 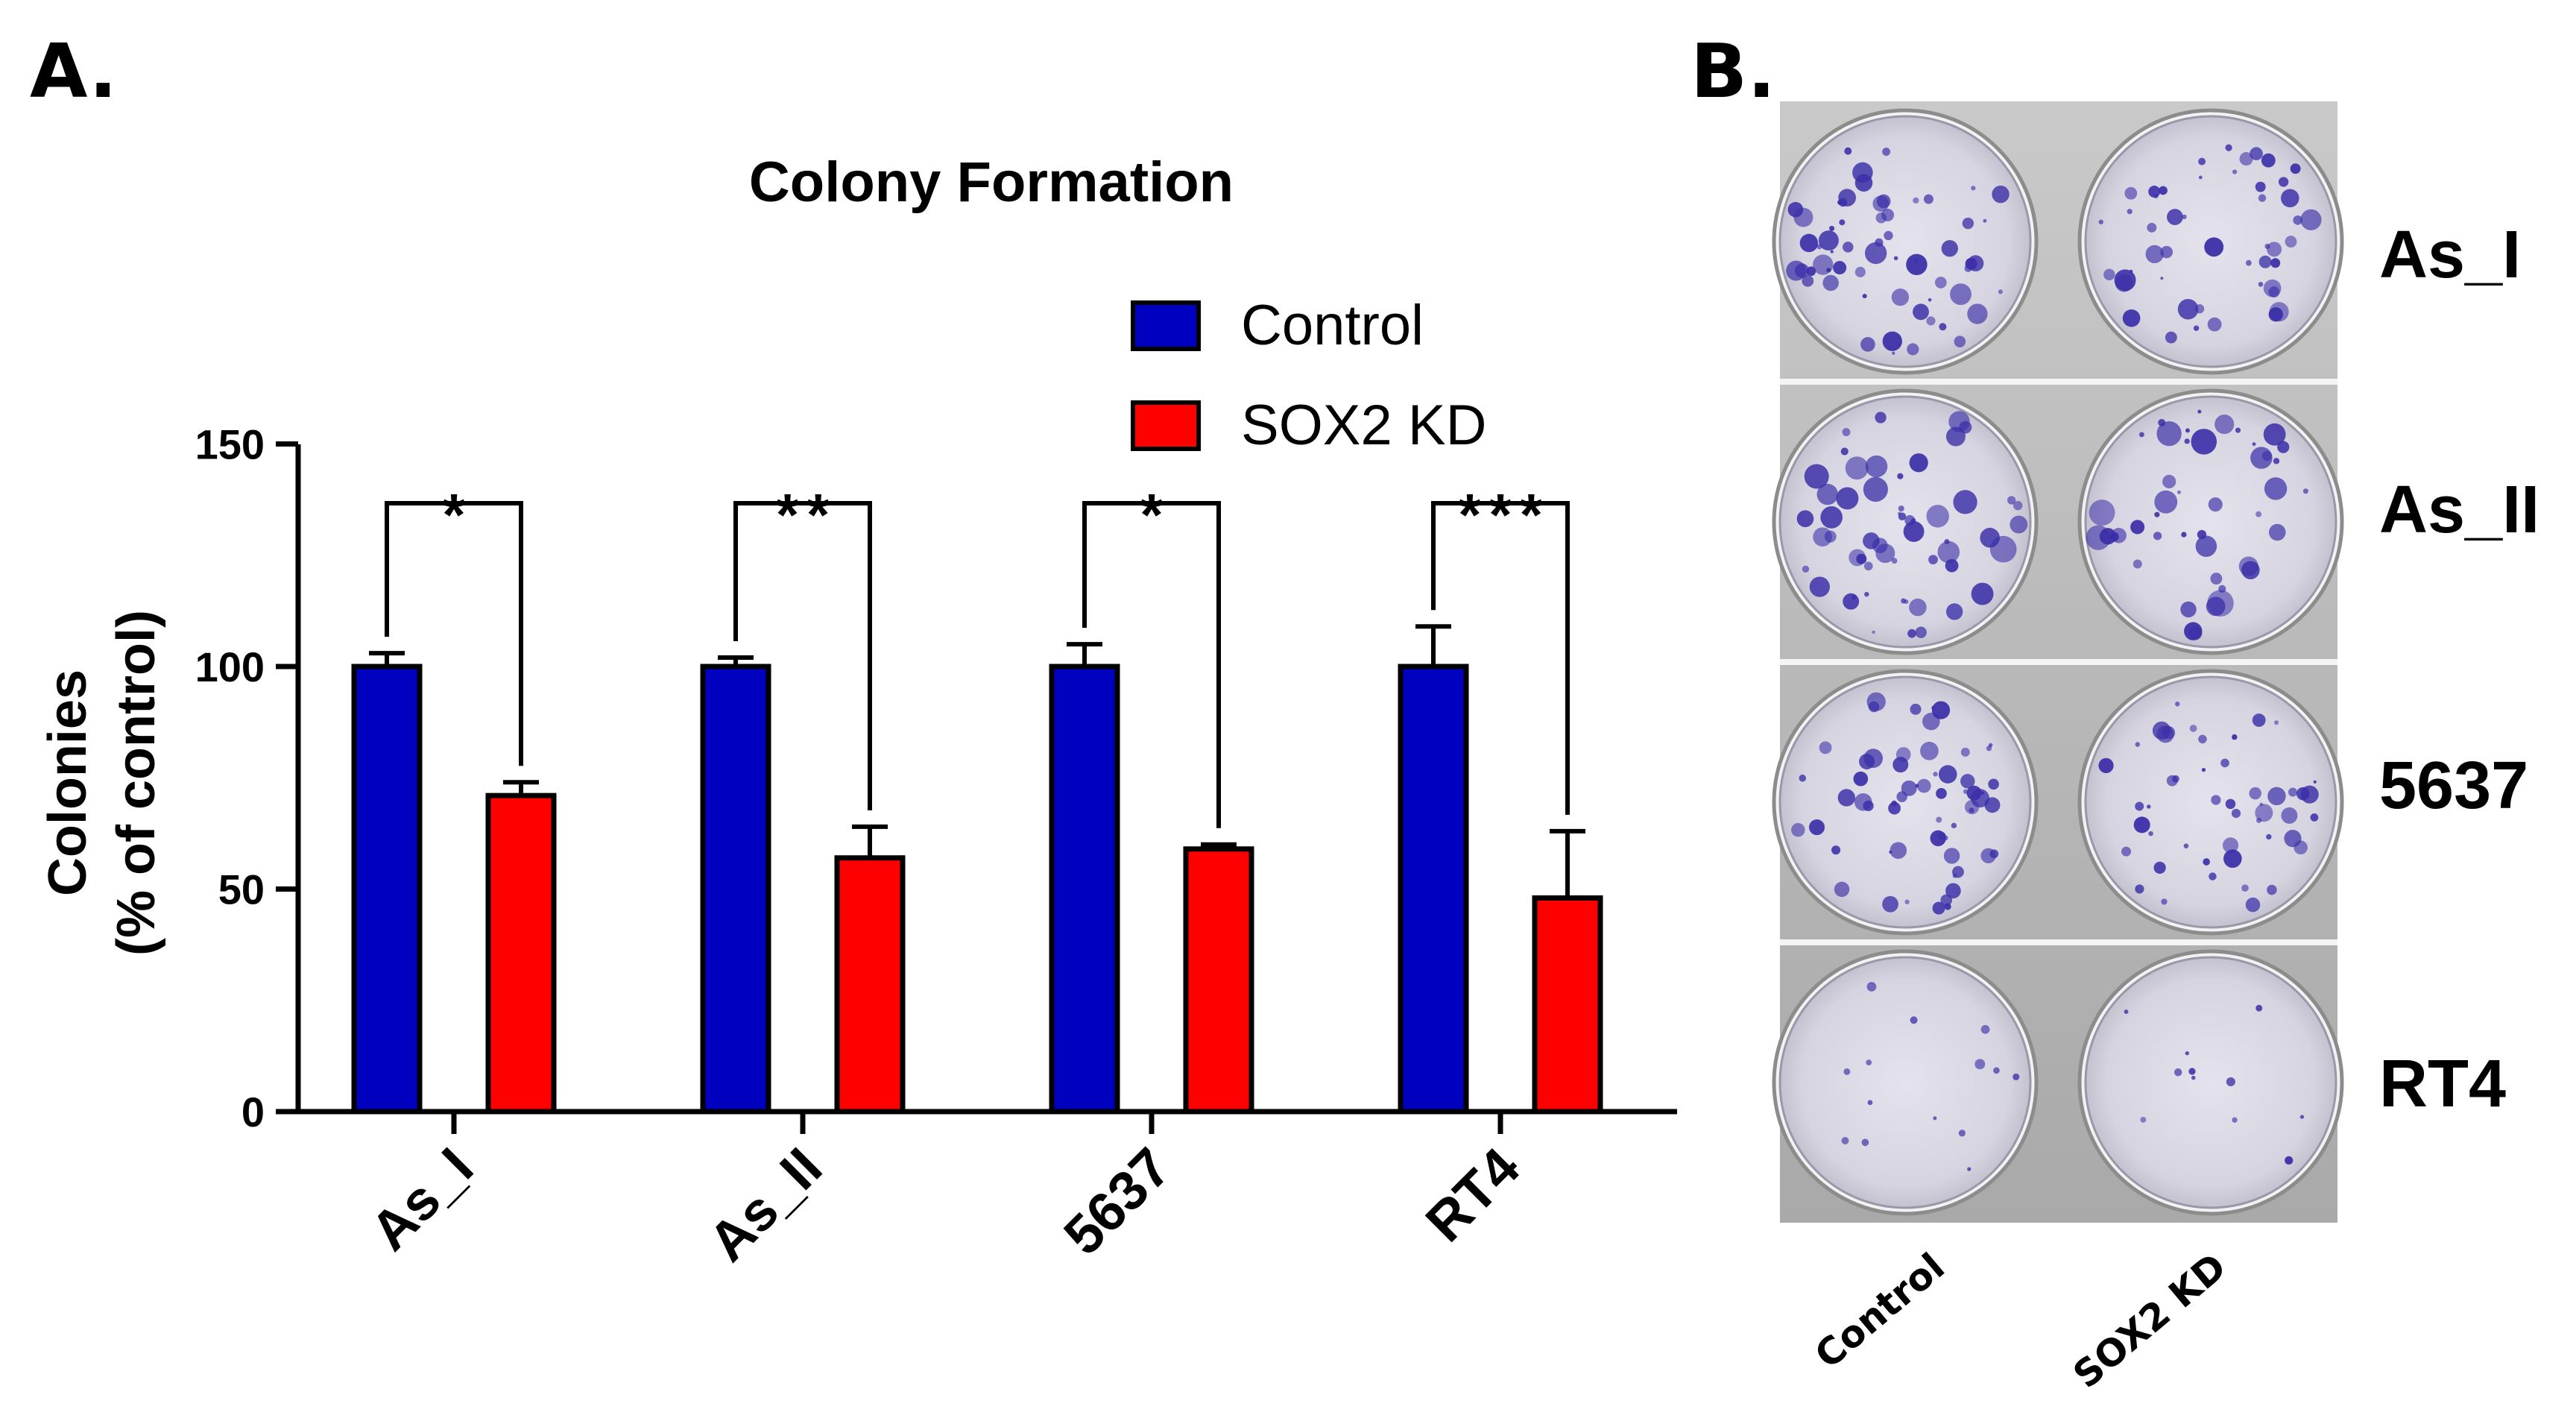 I want to click on significance-label-as-i: *, so click(x=457, y=515).